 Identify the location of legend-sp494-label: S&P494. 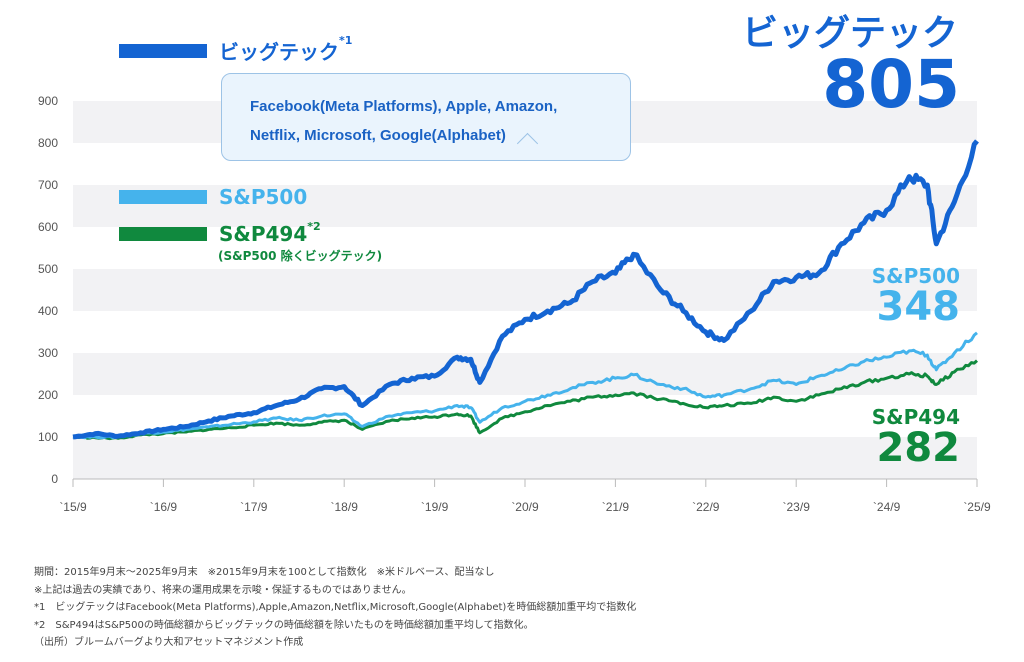
(263, 234).